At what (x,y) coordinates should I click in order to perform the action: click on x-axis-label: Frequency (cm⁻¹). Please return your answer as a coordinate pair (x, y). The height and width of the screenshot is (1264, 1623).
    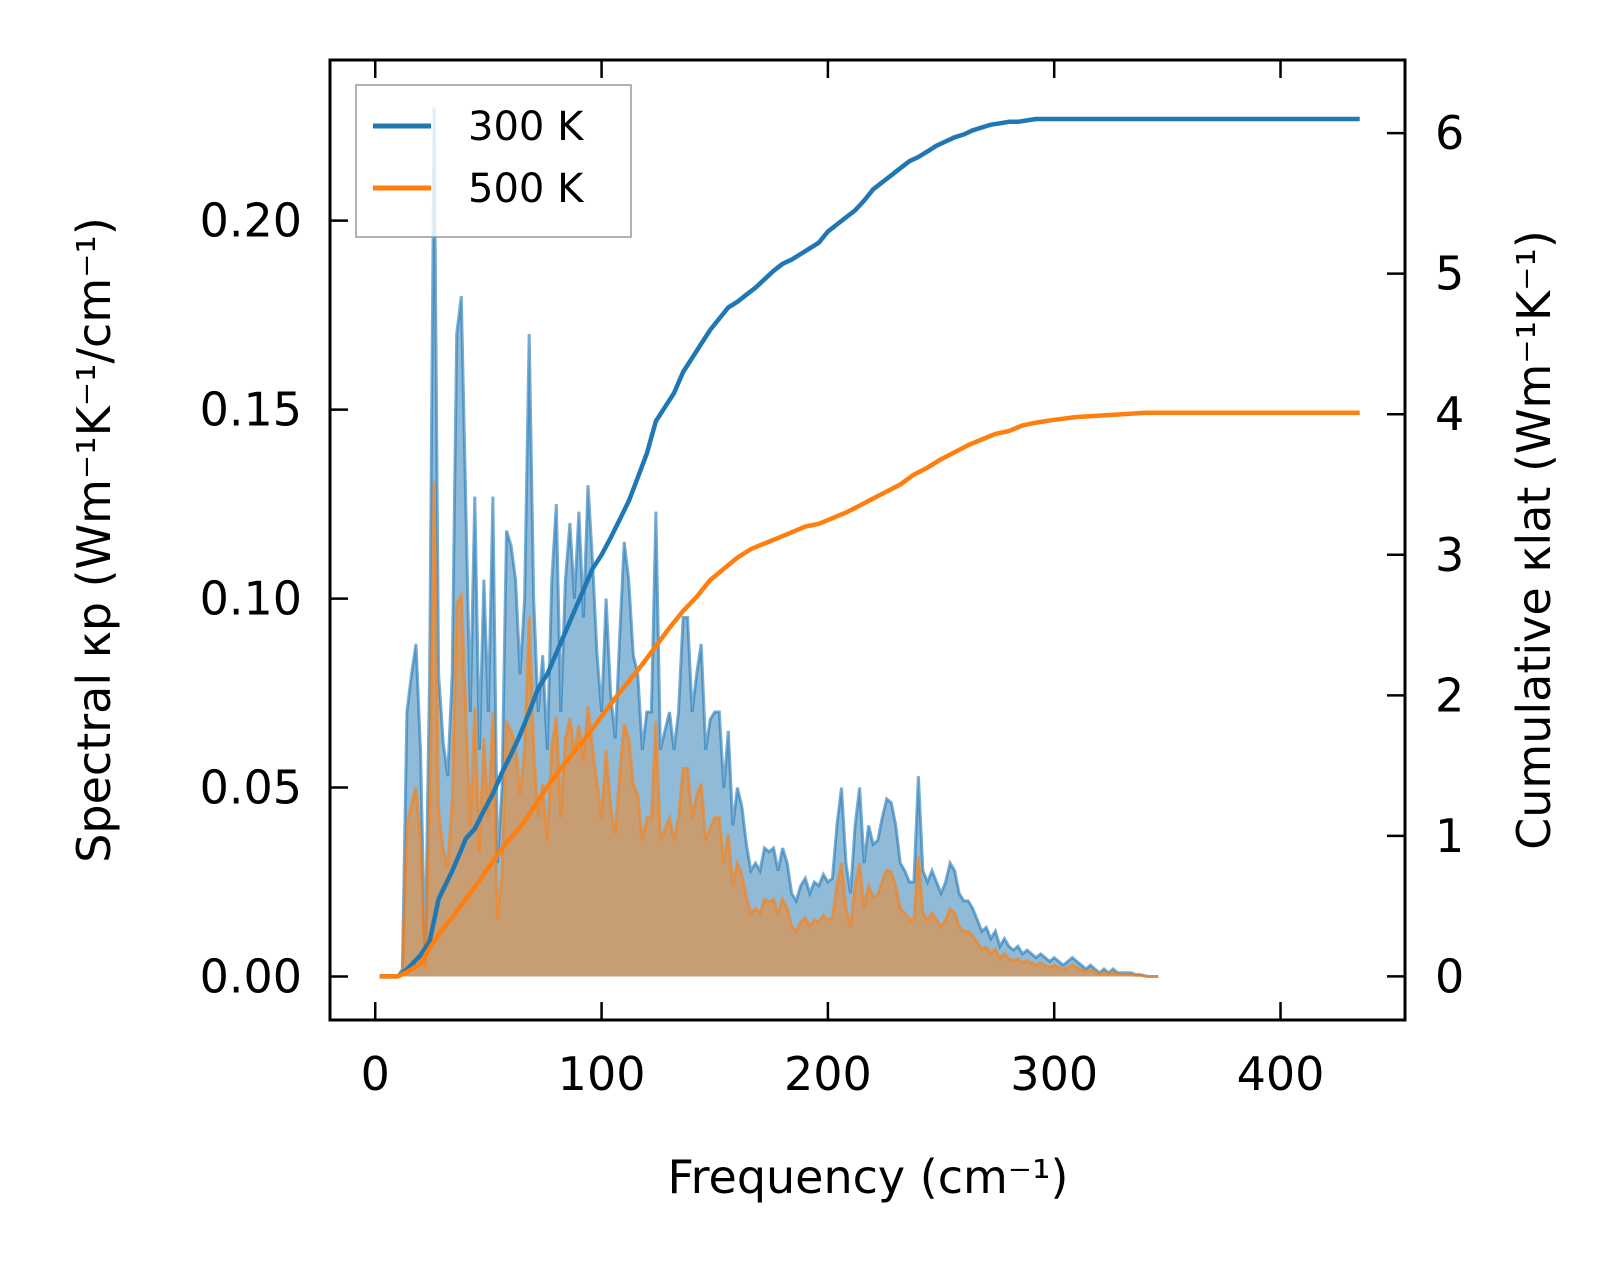
    Looking at the image, I should click on (868, 1177).